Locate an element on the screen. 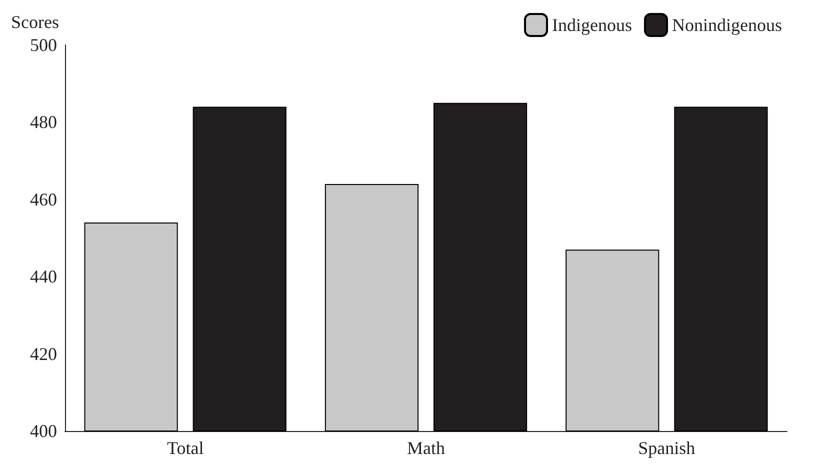  legend-label: Nonindigenous is located at coordinates (727, 25).